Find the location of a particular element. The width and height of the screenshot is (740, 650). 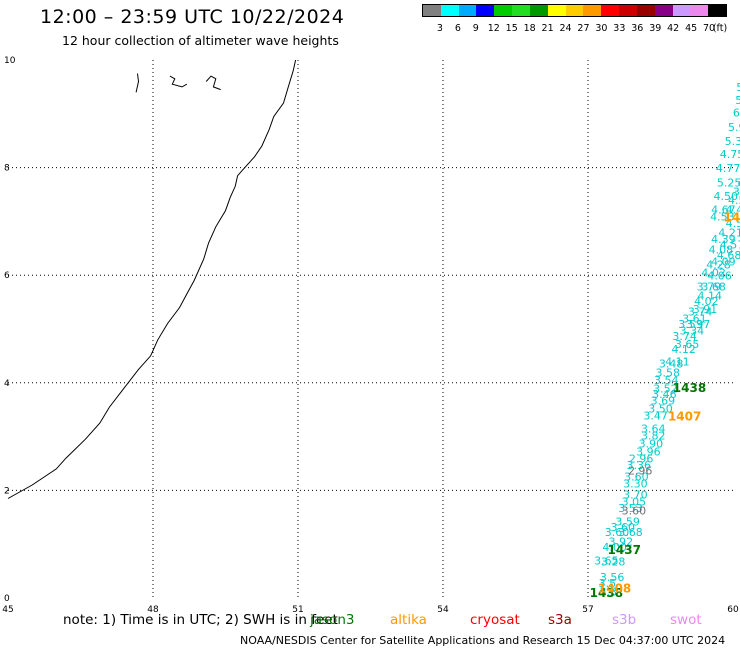

wave-height-label: 3.05 is located at coordinates (634, 501).